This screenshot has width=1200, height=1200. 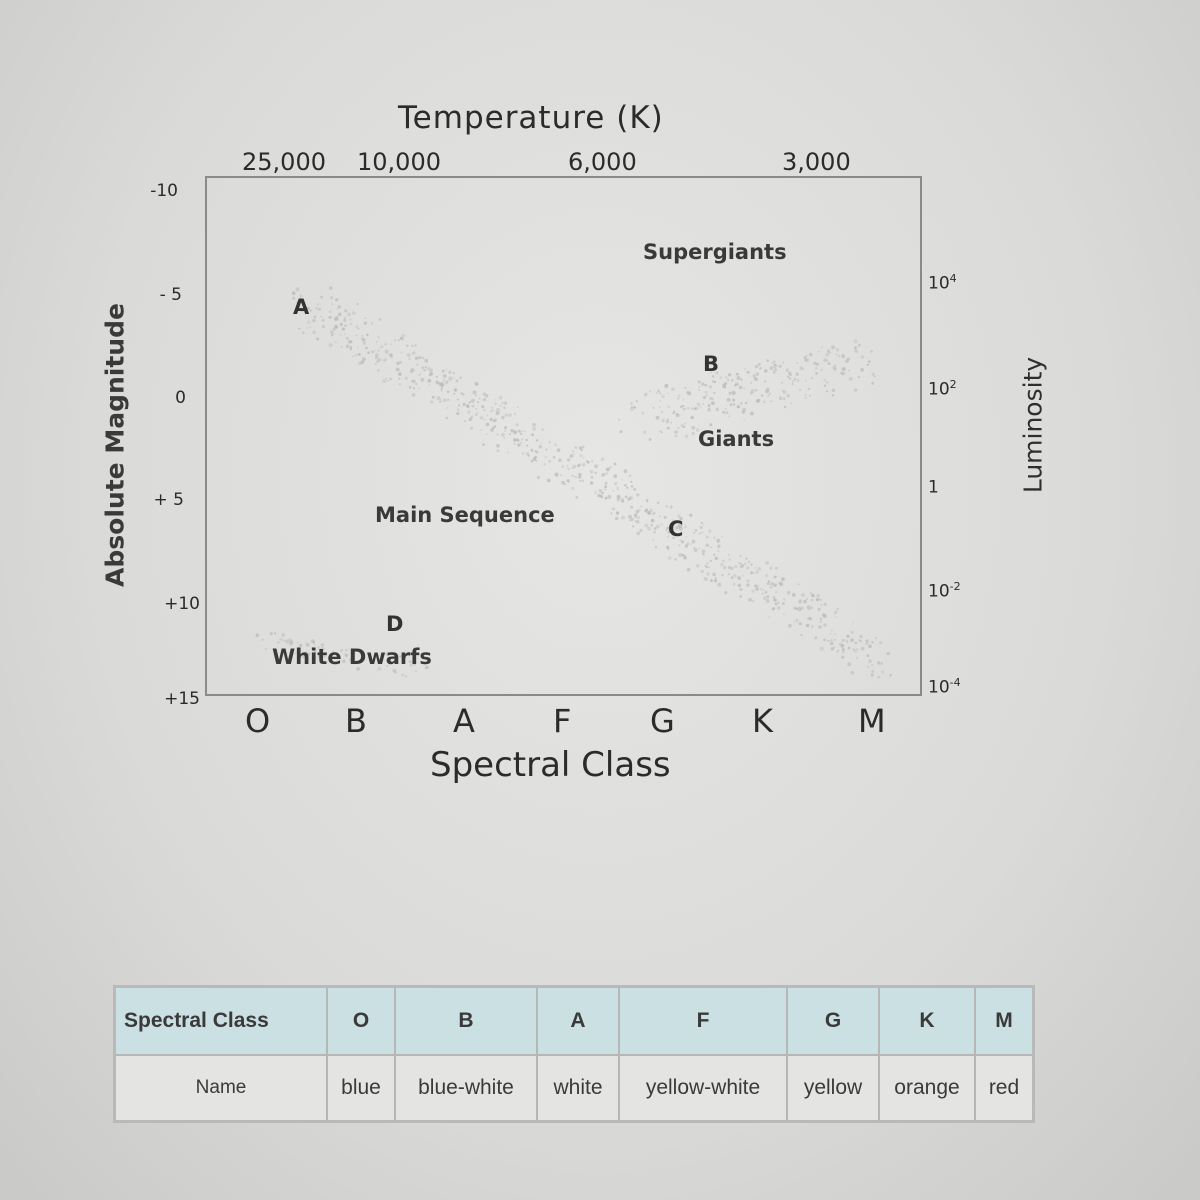 What do you see at coordinates (944, 687) in the screenshot?
I see `luminosity-tick: 10-4` at bounding box center [944, 687].